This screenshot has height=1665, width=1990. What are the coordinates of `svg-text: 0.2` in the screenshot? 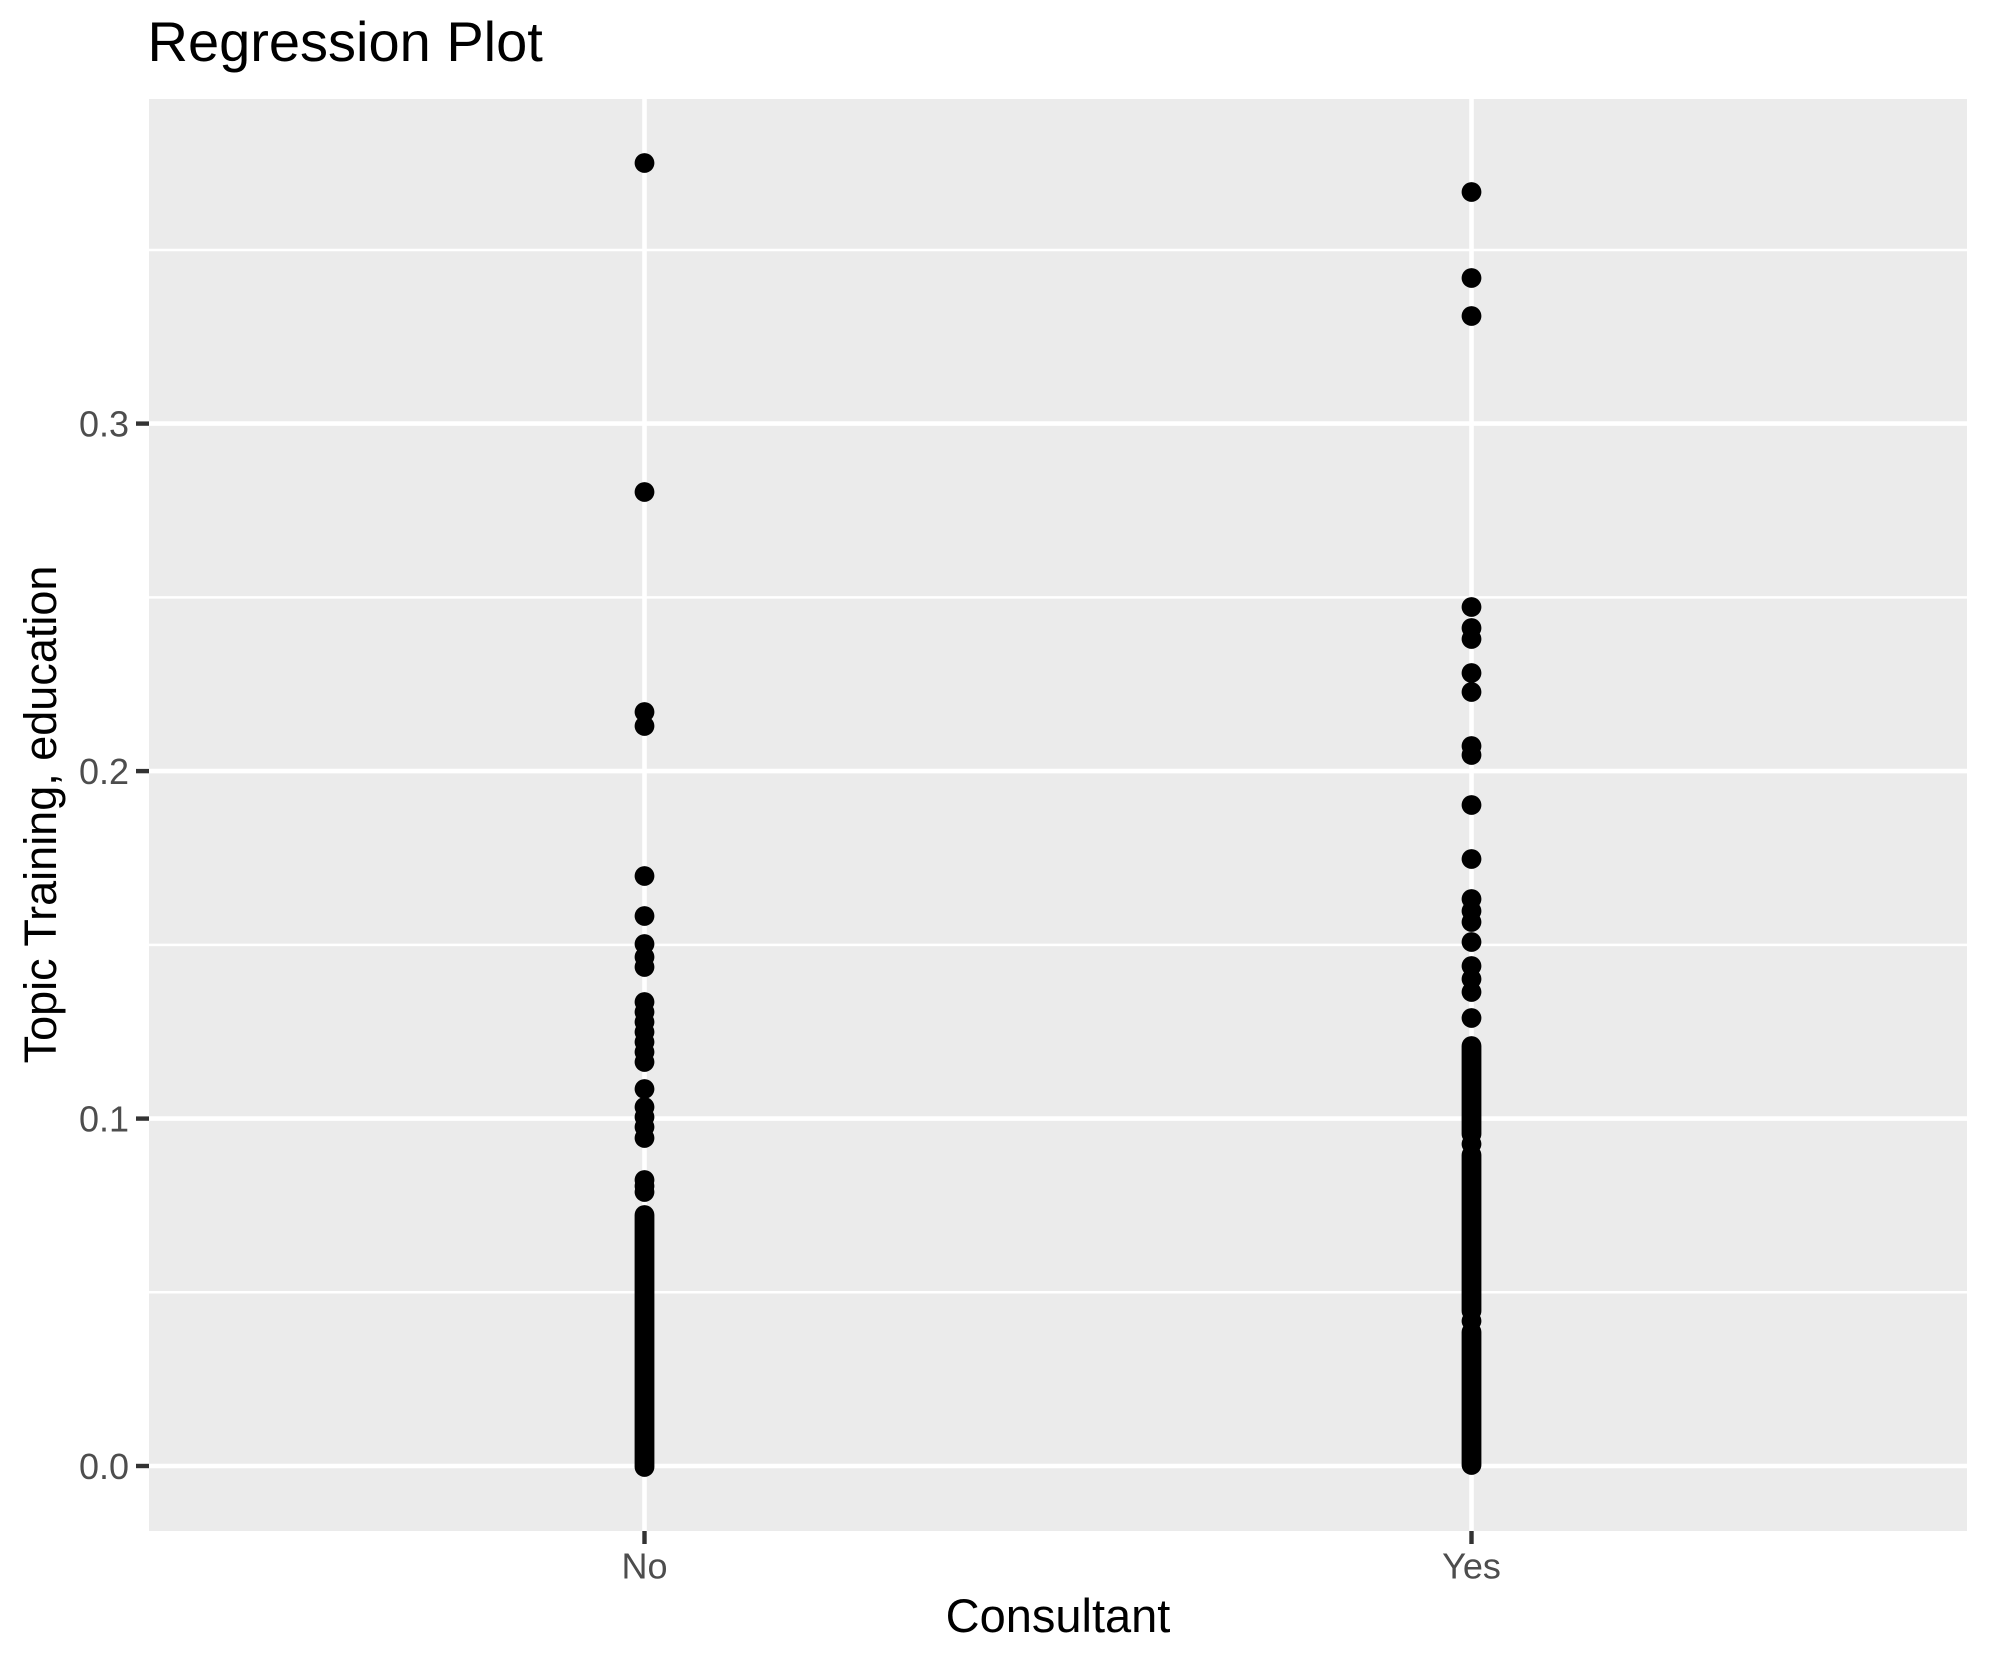 It's located at (104, 771).